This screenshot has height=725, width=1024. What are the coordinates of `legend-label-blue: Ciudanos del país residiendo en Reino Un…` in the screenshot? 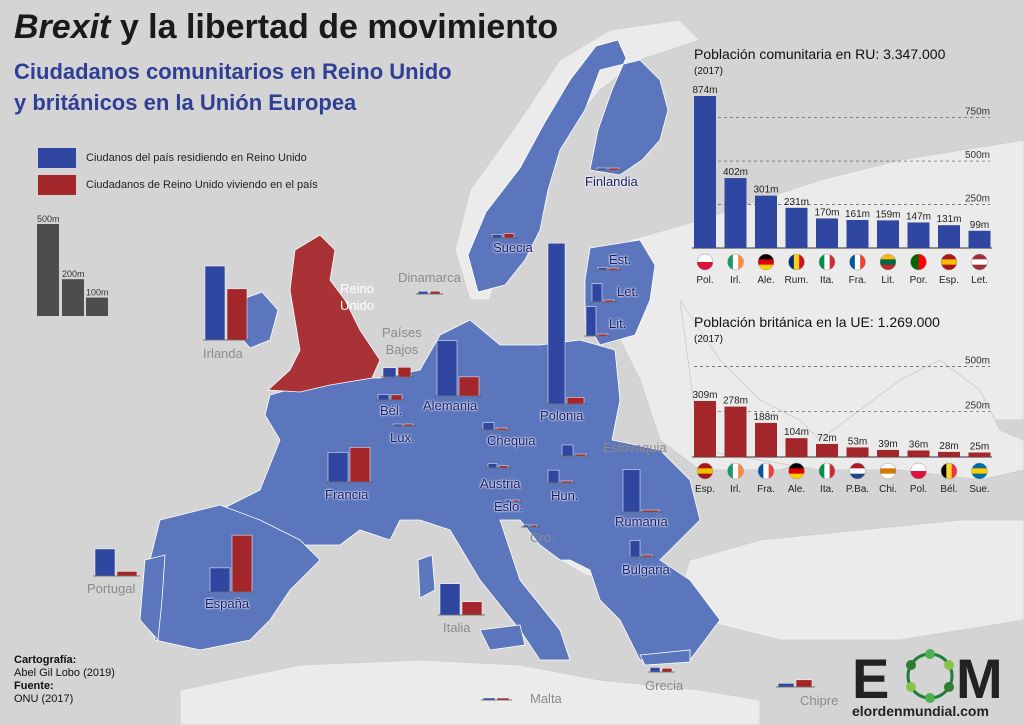 It's located at (196, 158).